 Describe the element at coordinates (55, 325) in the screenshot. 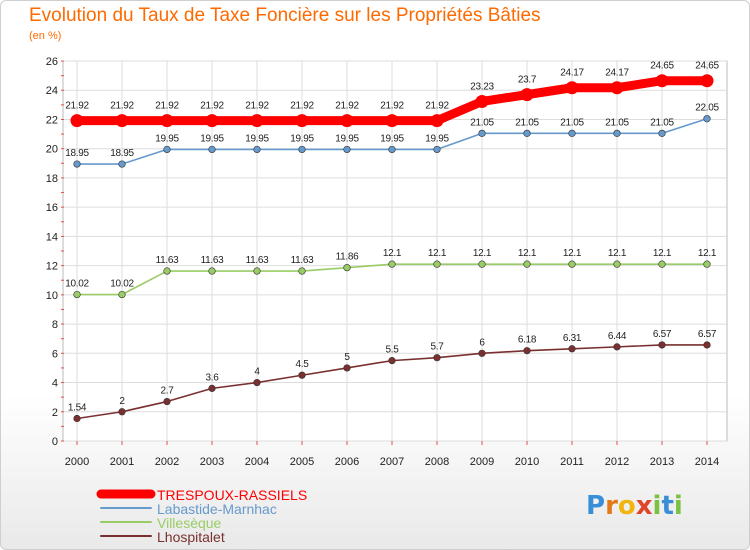

I see `y-tick-label: 8` at that location.